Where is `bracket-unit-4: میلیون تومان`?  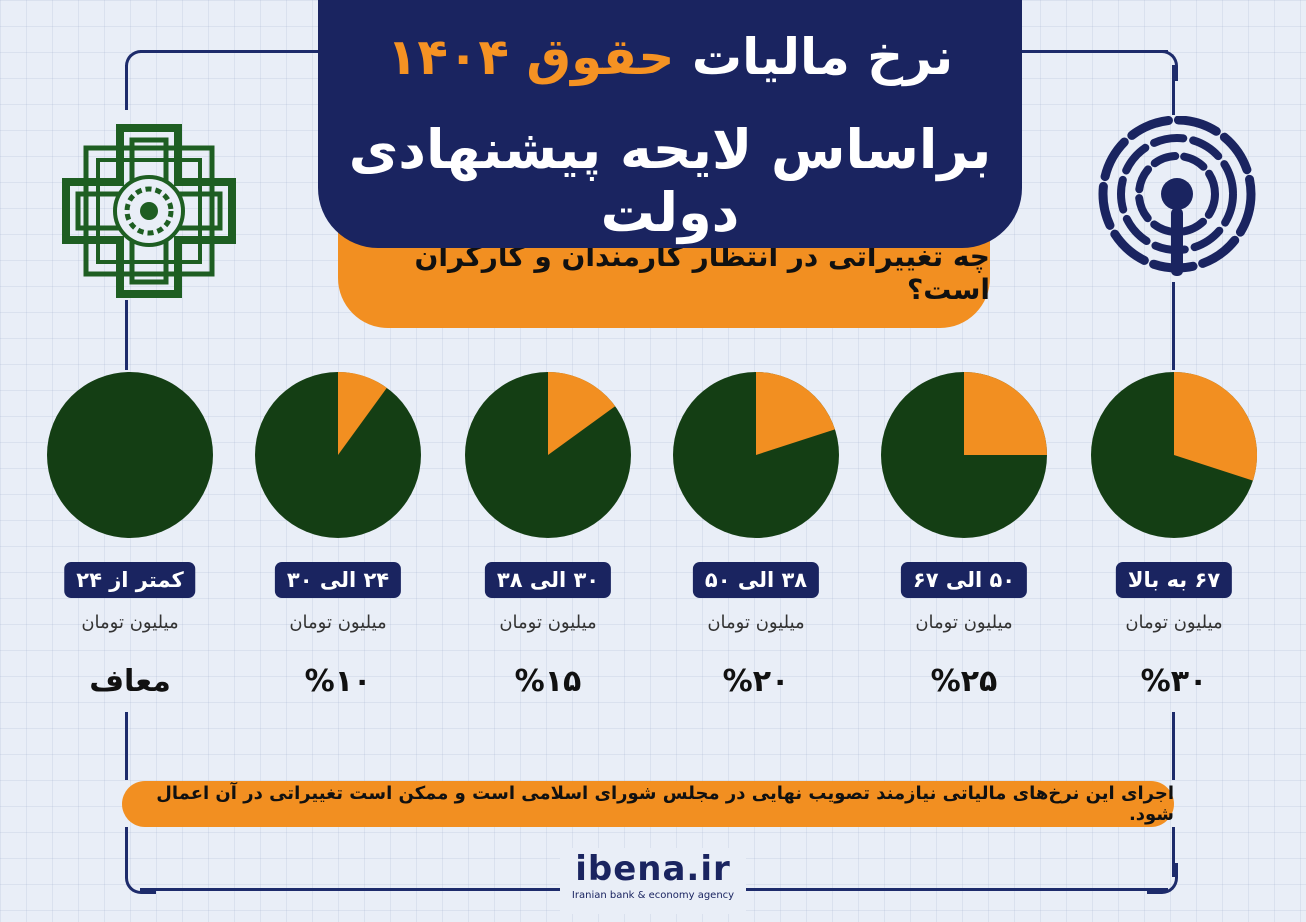 bracket-unit-4: میلیون تومان is located at coordinates (548, 622).